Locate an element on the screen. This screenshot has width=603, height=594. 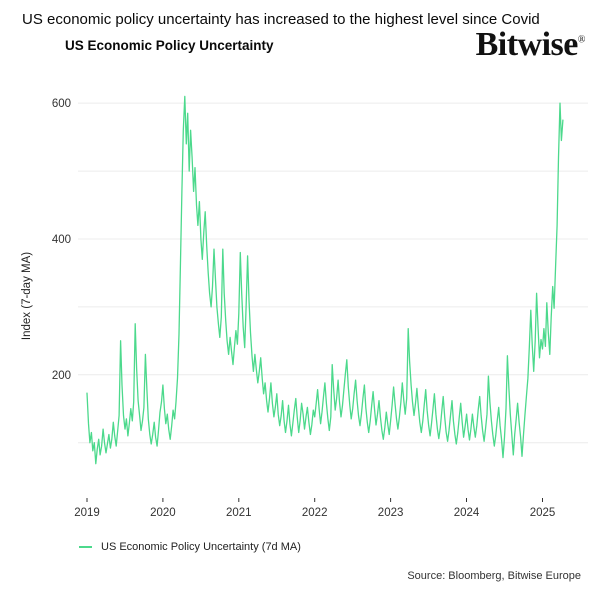
x-tick-label-2021: 2021 is located at coordinates (239, 513).